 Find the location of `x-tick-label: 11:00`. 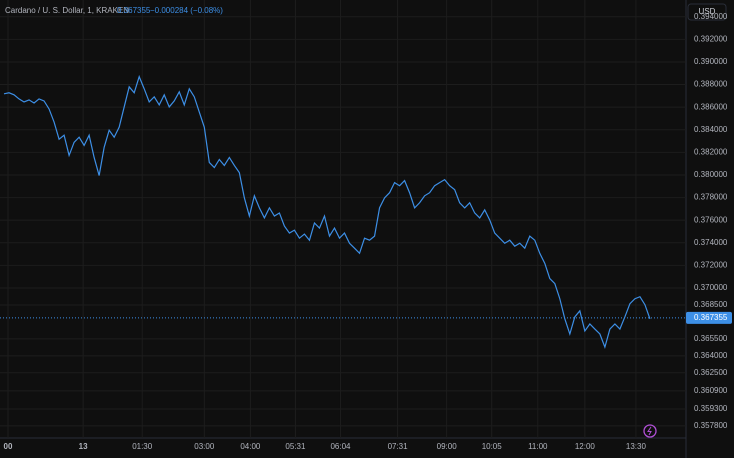

x-tick-label: 11:00 is located at coordinates (538, 446).